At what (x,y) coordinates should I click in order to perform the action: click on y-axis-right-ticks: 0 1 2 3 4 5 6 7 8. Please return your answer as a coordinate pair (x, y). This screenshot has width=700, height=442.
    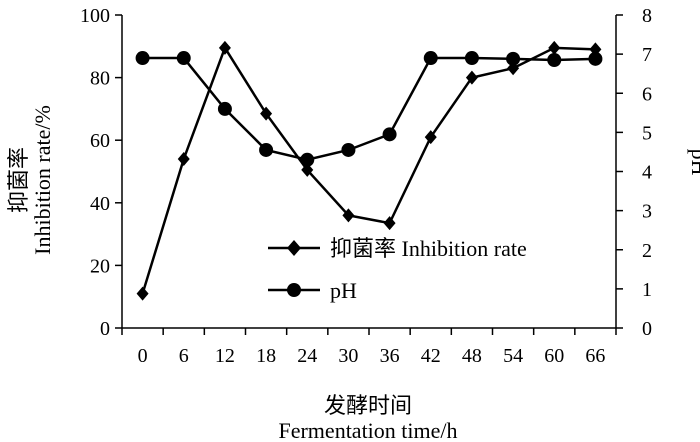
    Looking at the image, I should click on (634, 172).